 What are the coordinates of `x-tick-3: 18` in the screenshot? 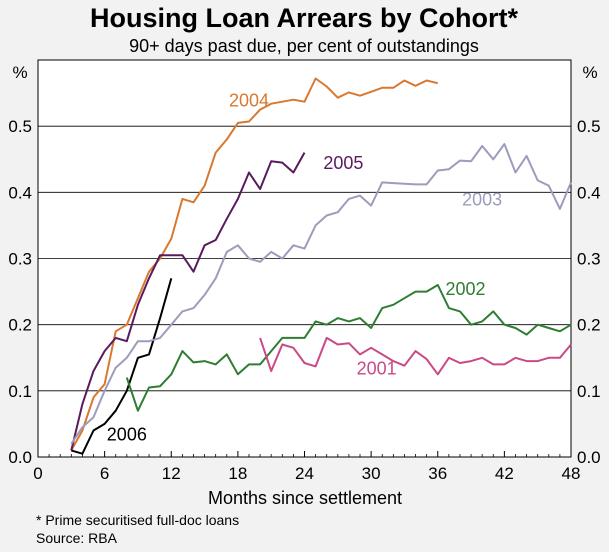 It's located at (237, 473).